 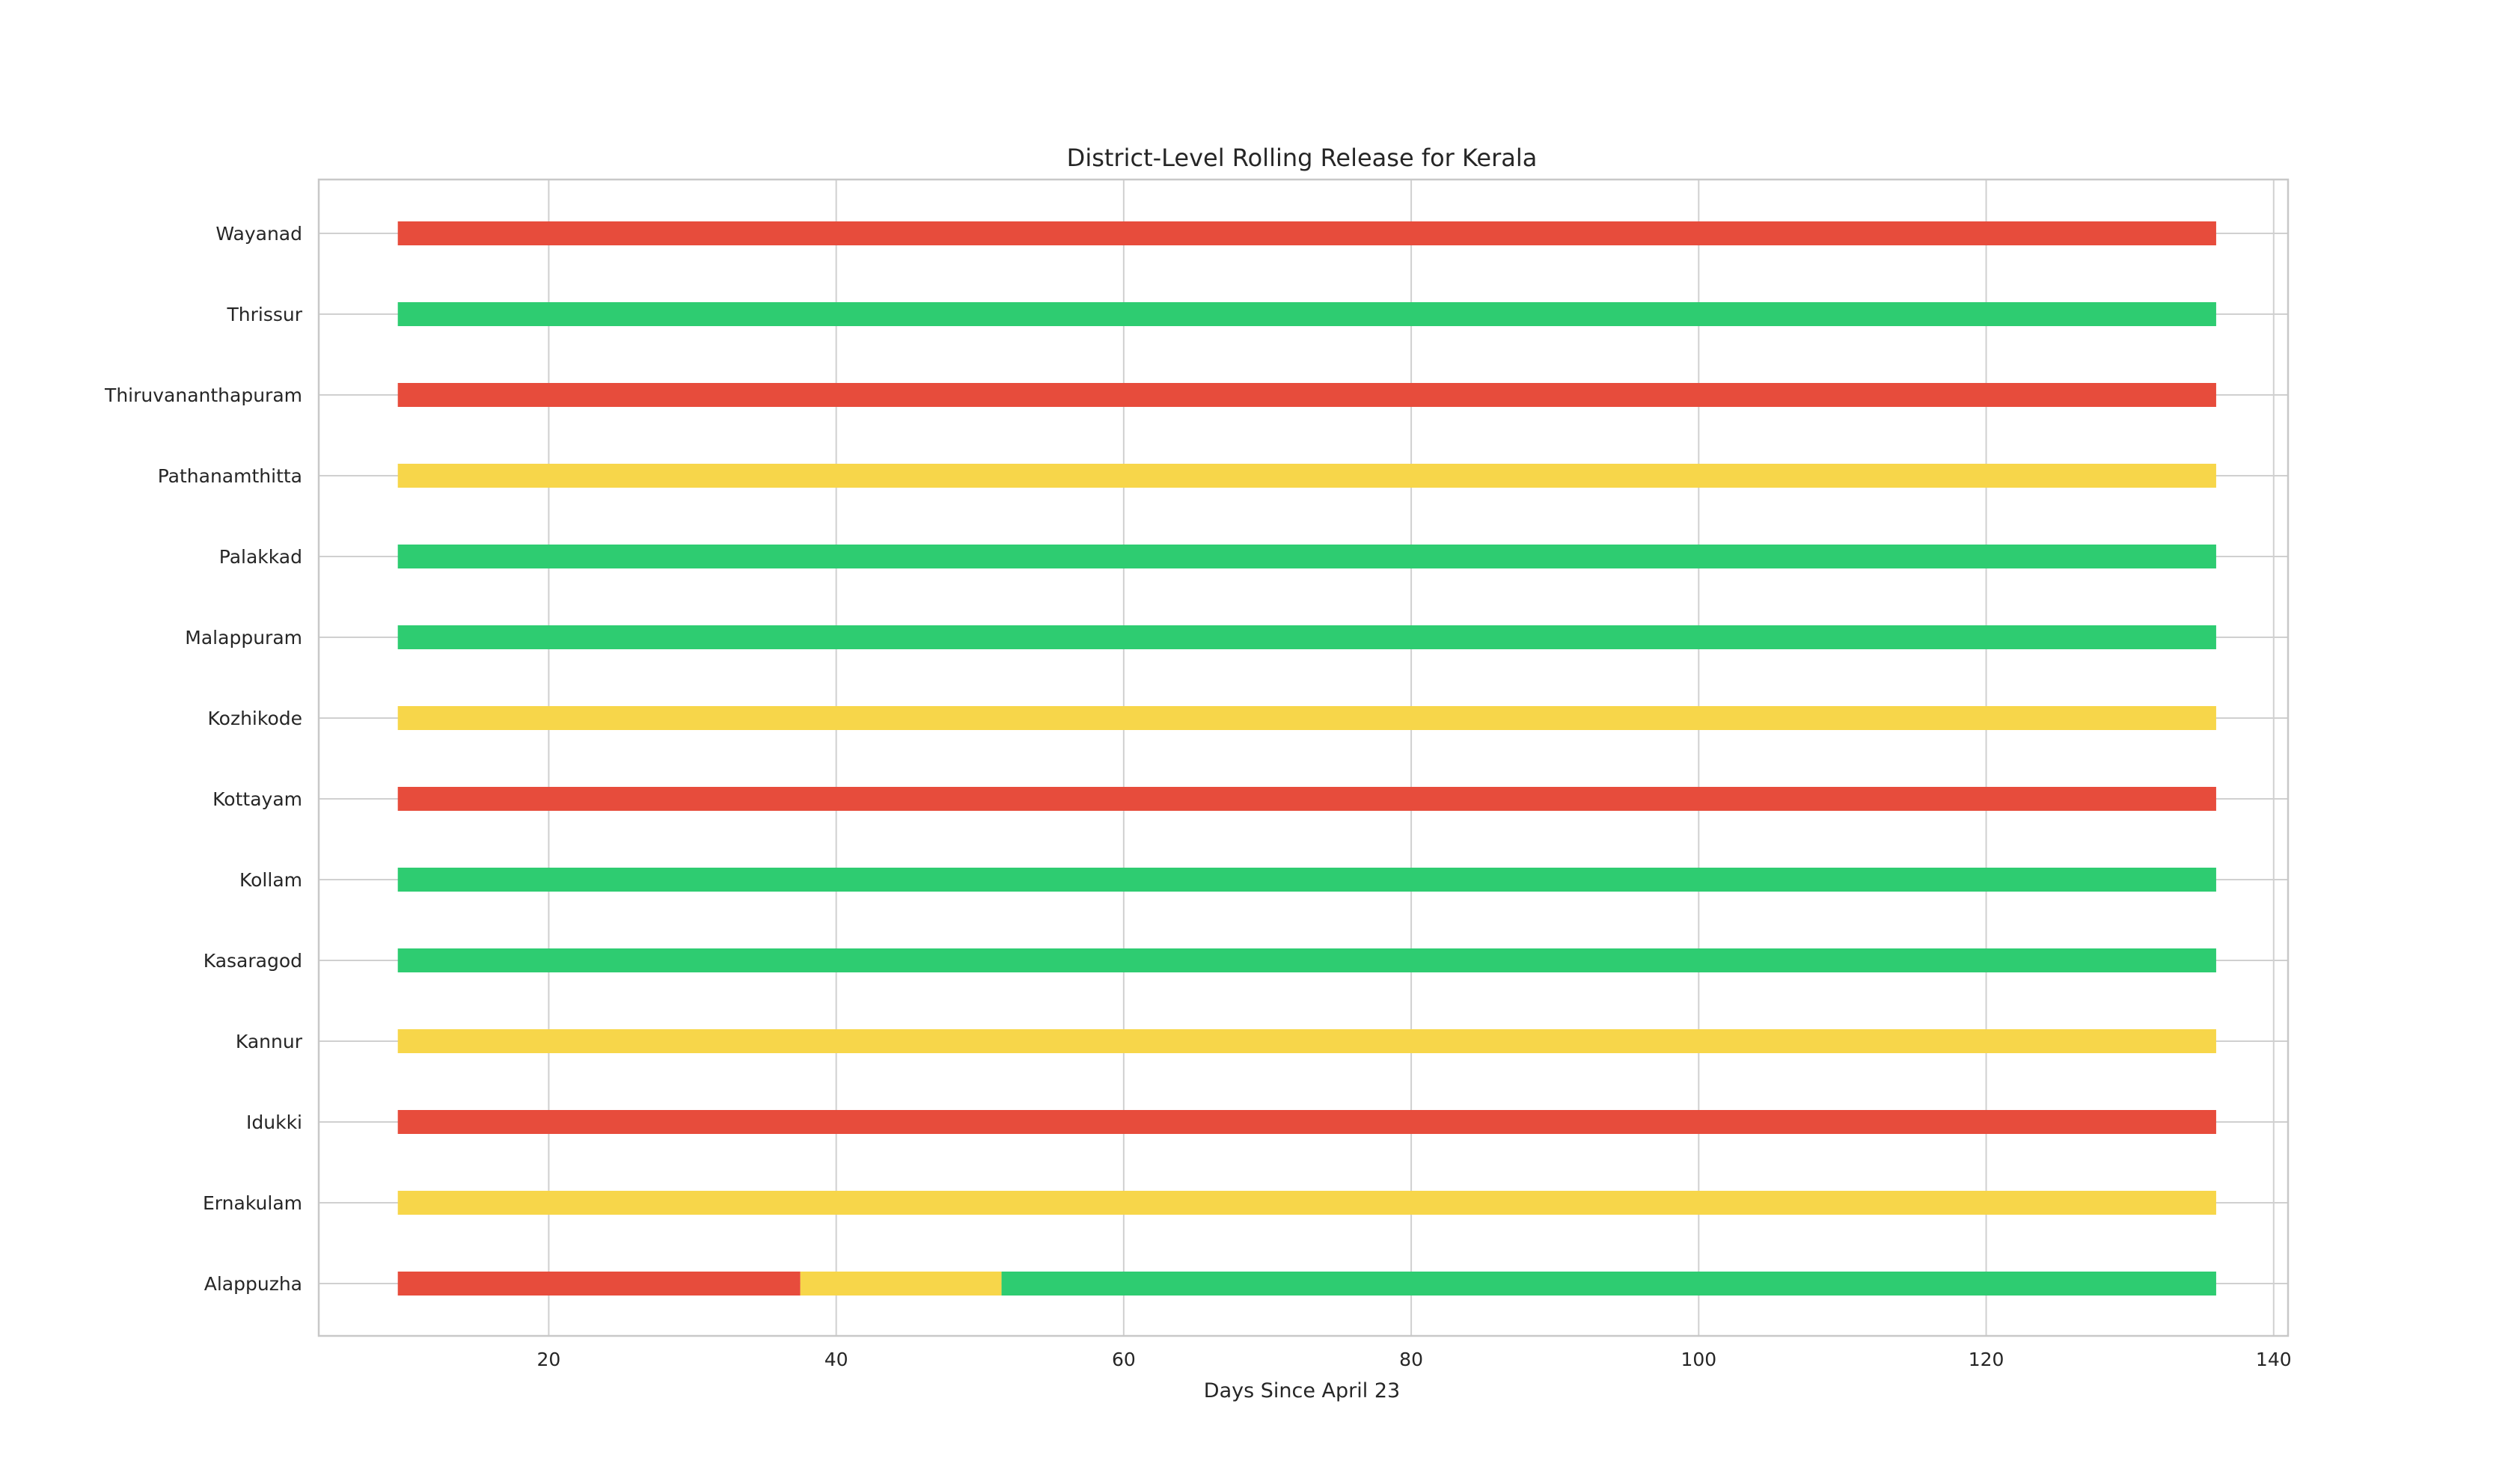 I want to click on bar-segment-ernakulam-yellow, so click(x=1306, y=1203).